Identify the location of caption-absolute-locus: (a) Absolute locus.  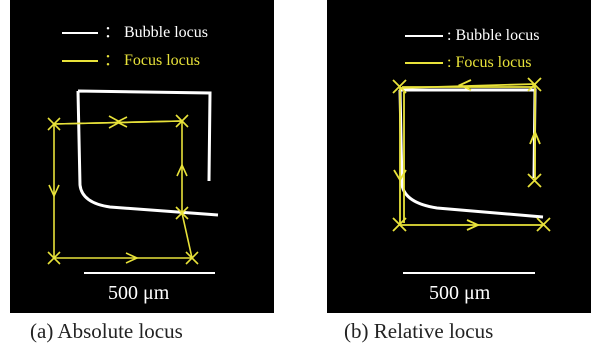
(106, 331).